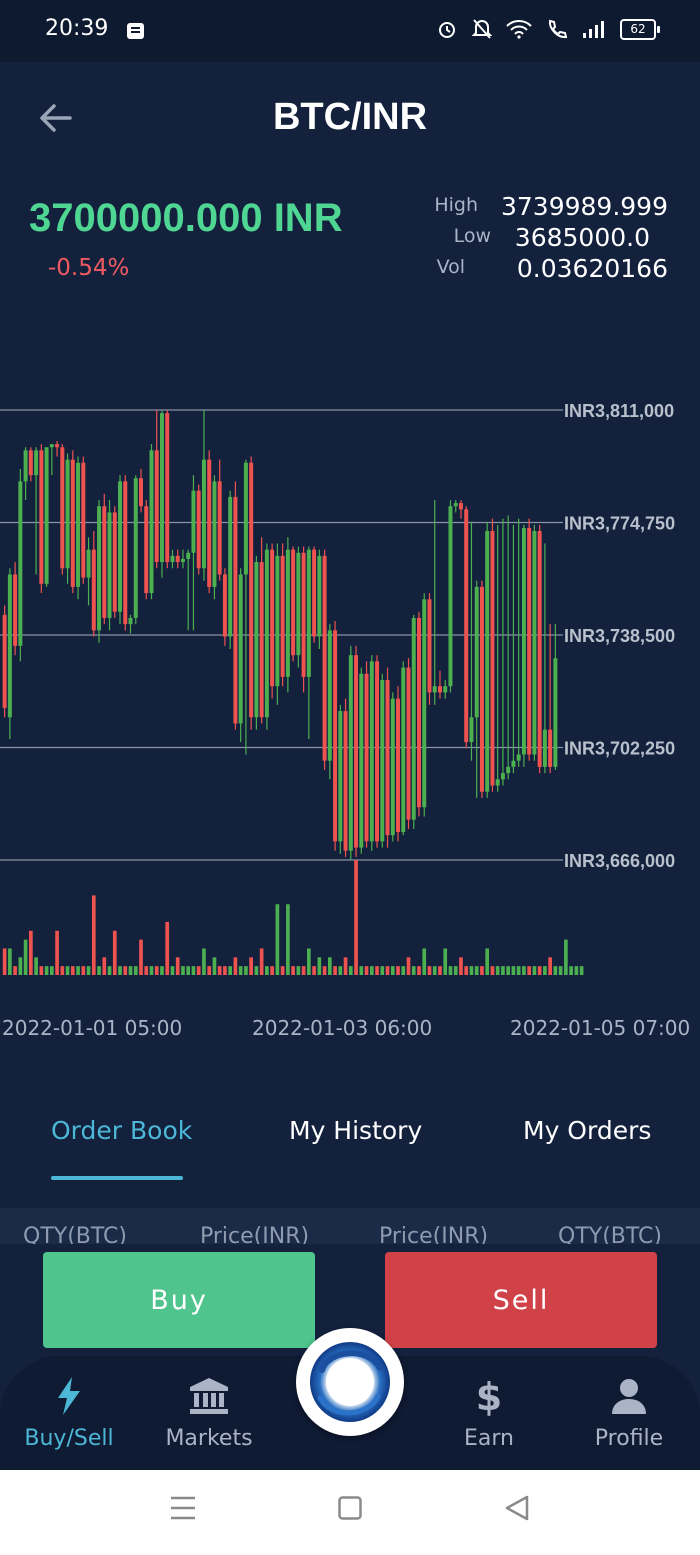  Describe the element at coordinates (587, 1130) in the screenshot. I see `tab-my-orders: My Orders` at that location.